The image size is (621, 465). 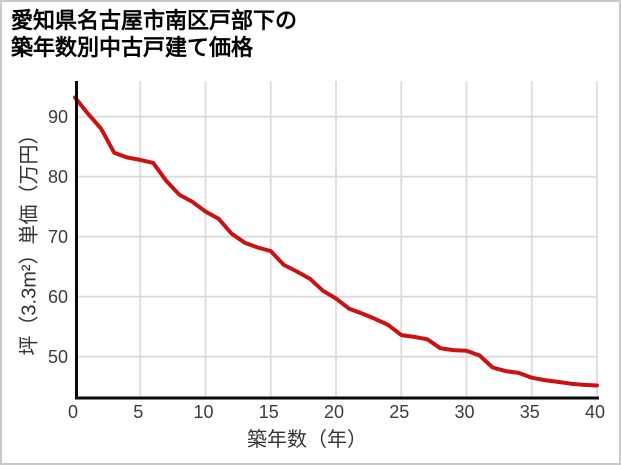 What do you see at coordinates (57, 236) in the screenshot?
I see `y-tick-label: 70` at bounding box center [57, 236].